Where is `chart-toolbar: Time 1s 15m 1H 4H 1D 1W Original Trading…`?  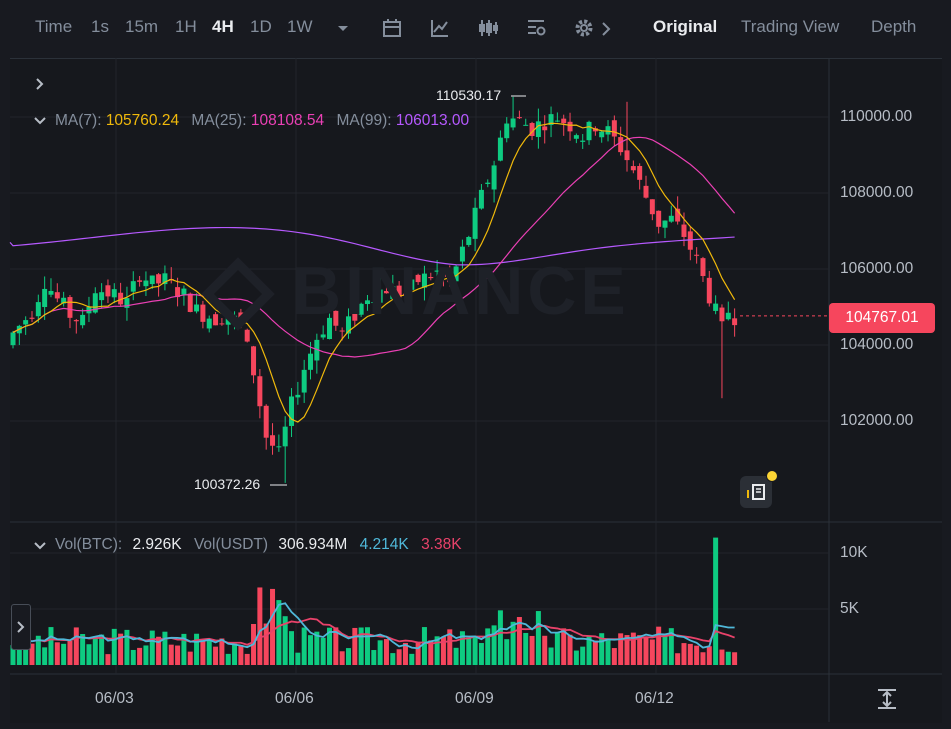
chart-toolbar: Time 1s 15m 1H 4H 1D 1W Original Trading… is located at coordinates (475, 28).